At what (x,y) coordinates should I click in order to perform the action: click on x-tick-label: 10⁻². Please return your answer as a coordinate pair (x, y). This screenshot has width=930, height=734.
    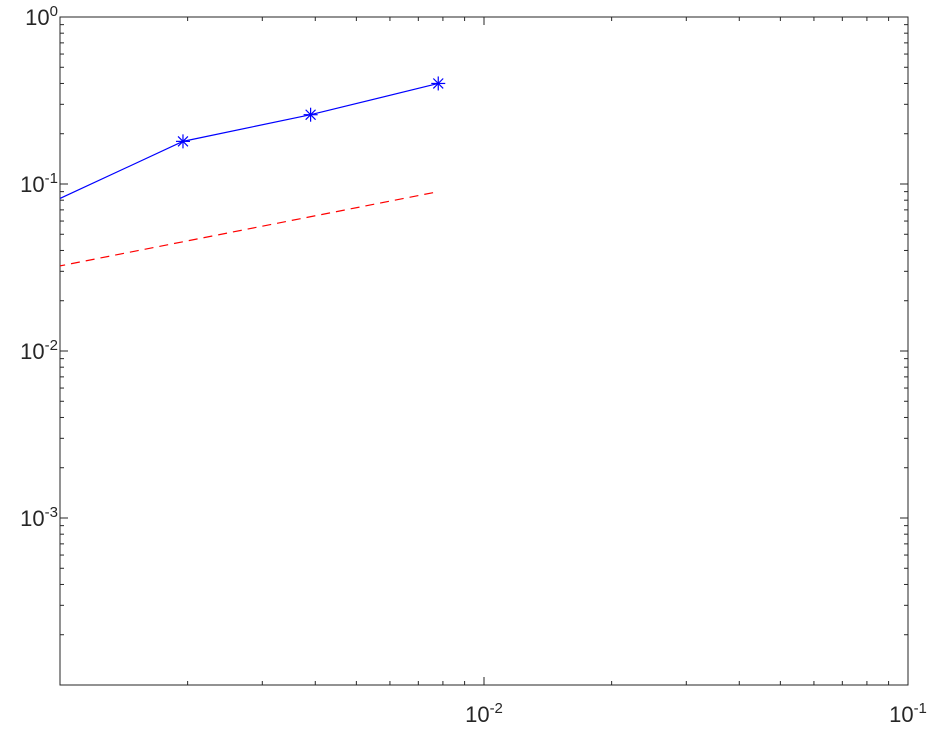
    Looking at the image, I should click on (484, 713).